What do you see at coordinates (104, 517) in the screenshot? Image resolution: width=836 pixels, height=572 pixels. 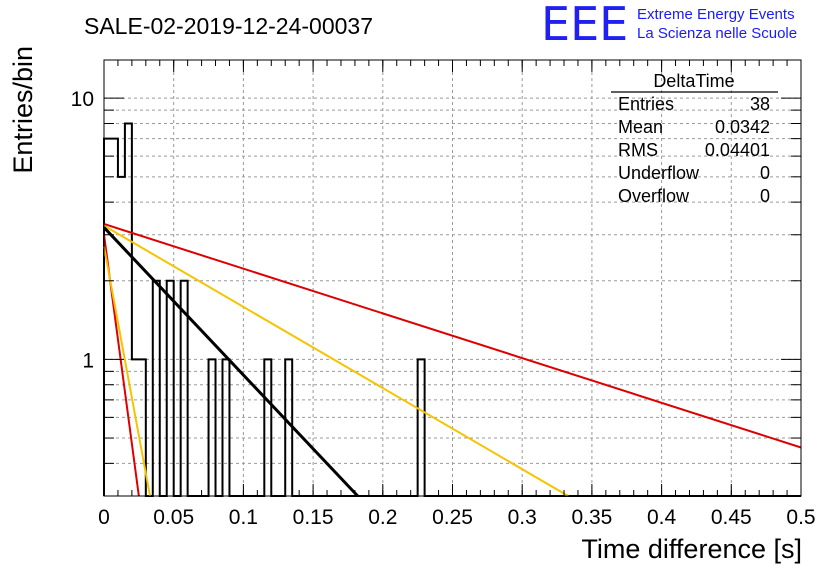 I see `x-tick-label: 0` at bounding box center [104, 517].